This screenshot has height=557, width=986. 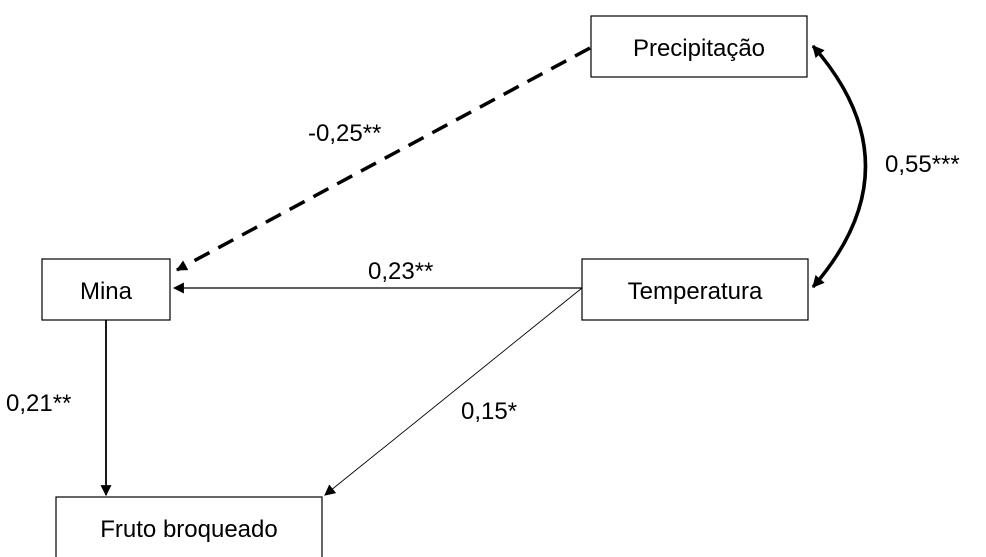 I want to click on node-fruto-broqueado: Fruto broqueado, so click(x=189, y=526).